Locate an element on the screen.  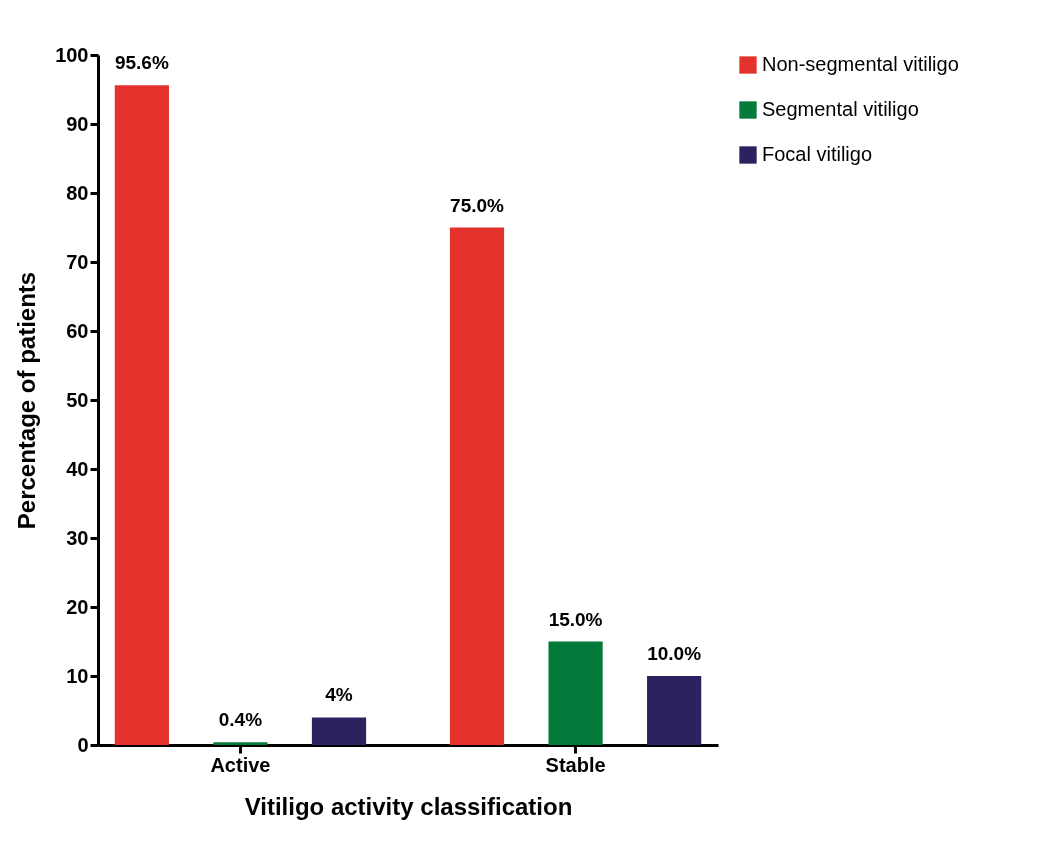
y-tick-label: 100 is located at coordinates (72, 54).